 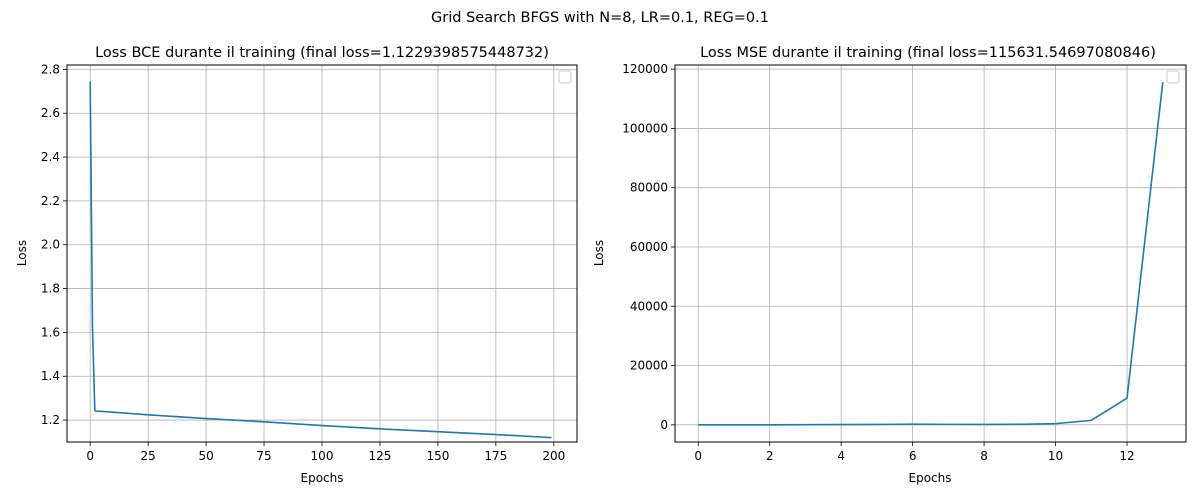 What do you see at coordinates (649, 247) in the screenshot?
I see `right-y-tick-label: 60000` at bounding box center [649, 247].